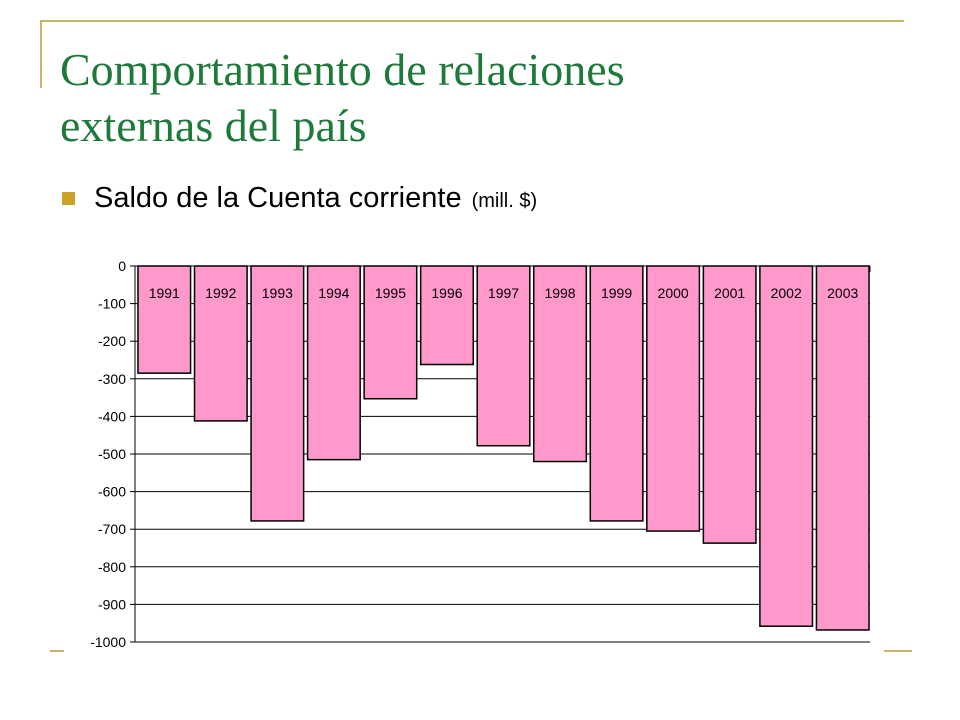 The width and height of the screenshot is (960, 720). Describe the element at coordinates (68, 198) in the screenshot. I see `square-bullet-icon` at that location.